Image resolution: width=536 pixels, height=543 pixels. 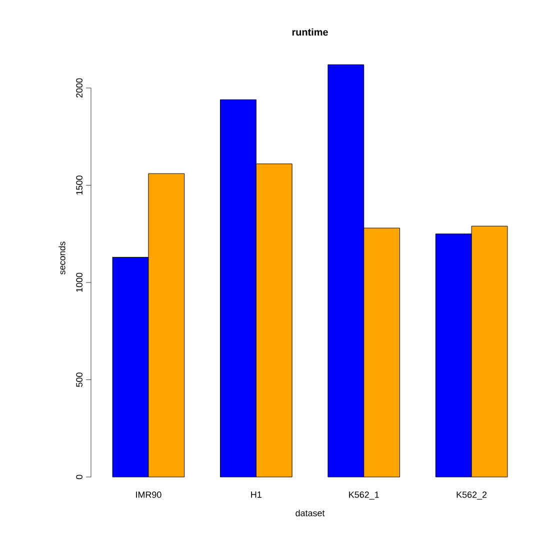 What do you see at coordinates (79, 379) in the screenshot?
I see `y-tick-label: 500` at bounding box center [79, 379].